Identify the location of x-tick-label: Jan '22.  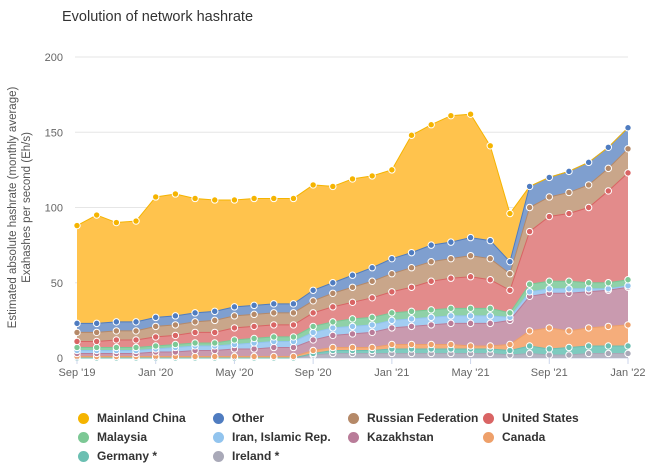
(627, 373).